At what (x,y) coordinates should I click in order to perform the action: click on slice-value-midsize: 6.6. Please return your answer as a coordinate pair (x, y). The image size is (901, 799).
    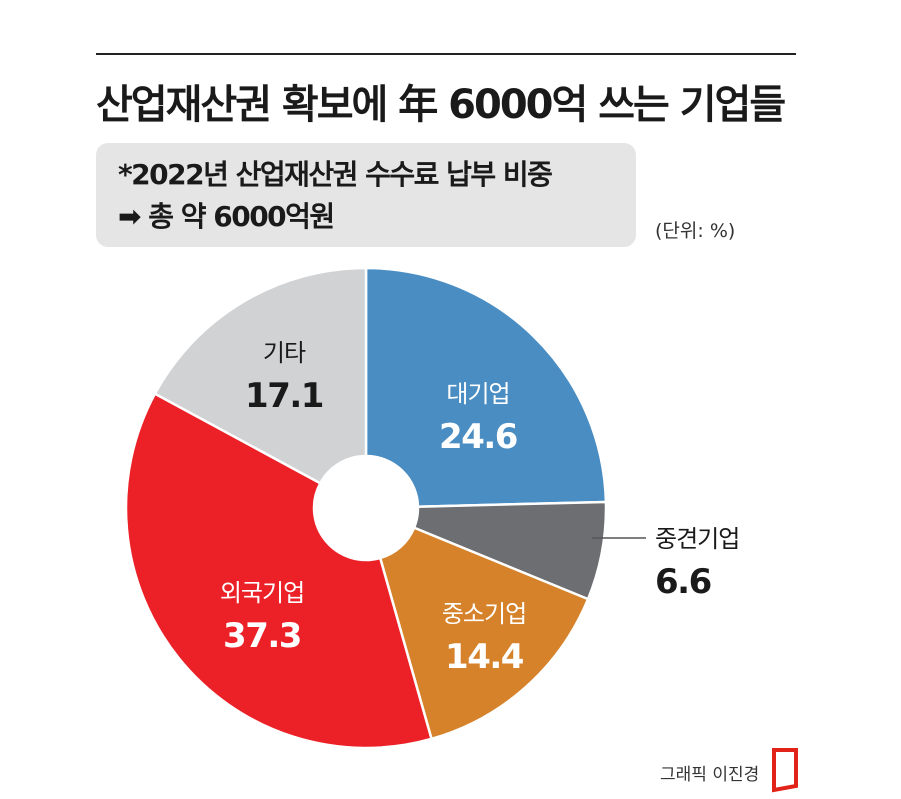
    Looking at the image, I should click on (683, 582).